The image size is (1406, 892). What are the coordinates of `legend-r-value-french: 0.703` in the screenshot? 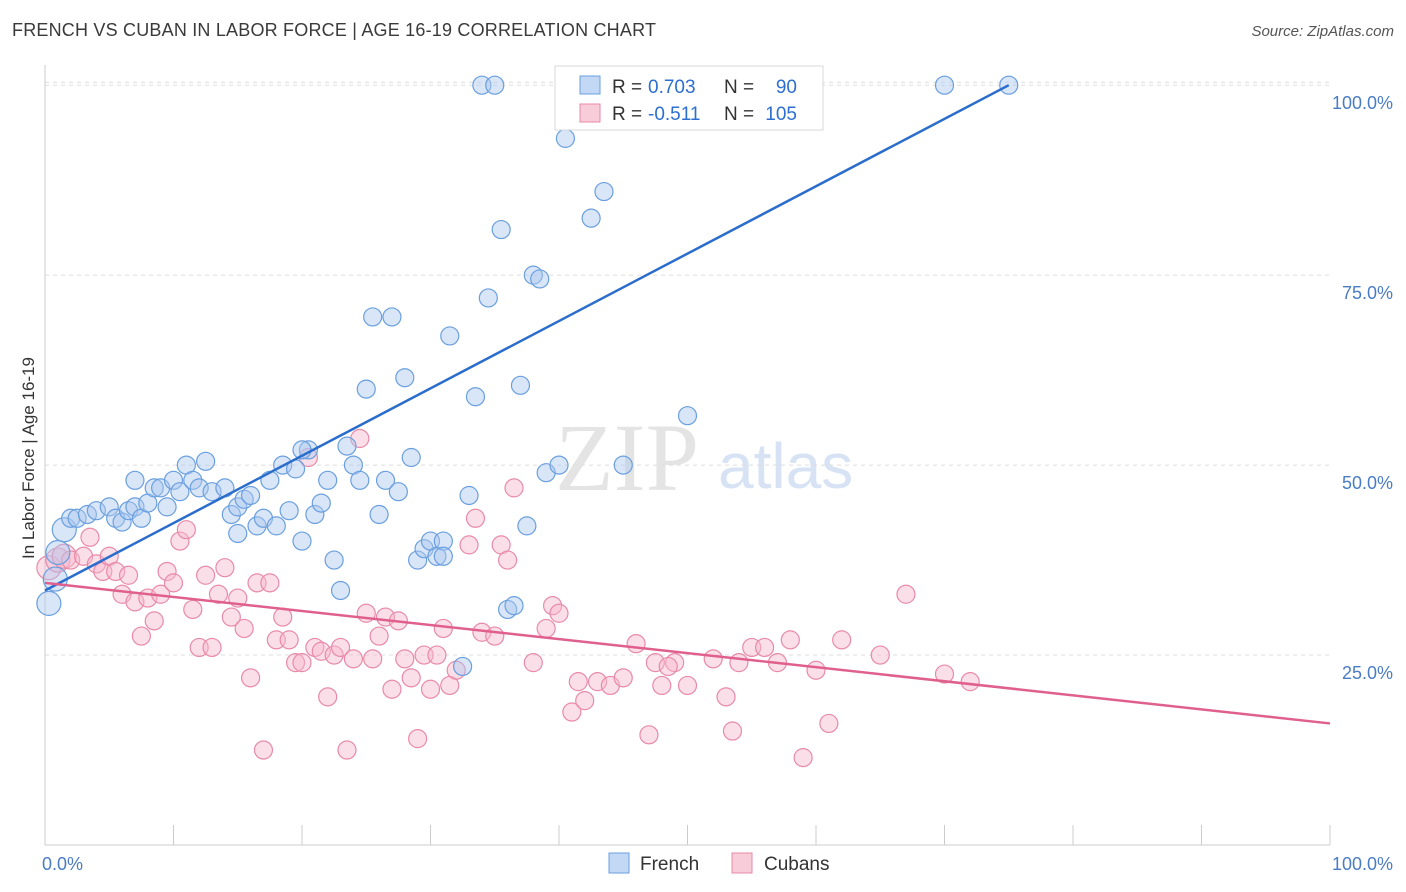 It's located at (672, 87).